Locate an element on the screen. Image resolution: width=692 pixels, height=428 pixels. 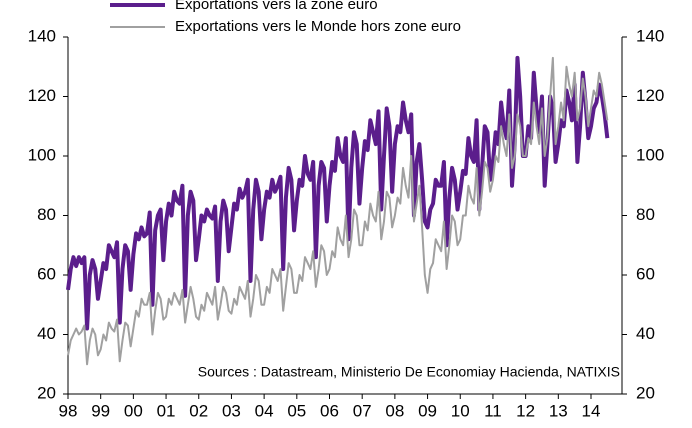
x-tick-label: 11 is located at coordinates (493, 410).